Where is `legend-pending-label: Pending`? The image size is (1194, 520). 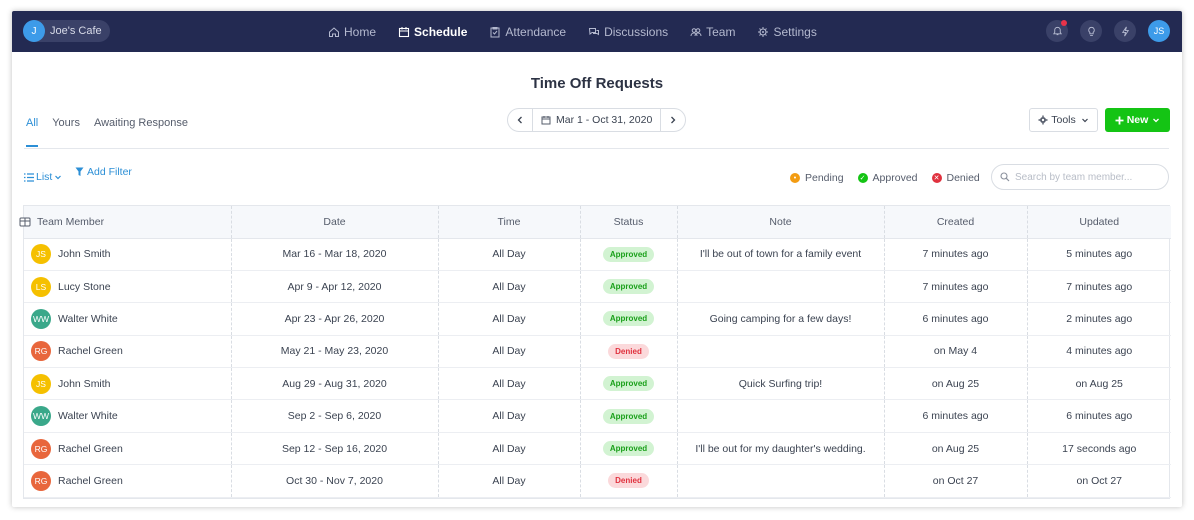
legend-pending-label: Pending is located at coordinates (824, 178).